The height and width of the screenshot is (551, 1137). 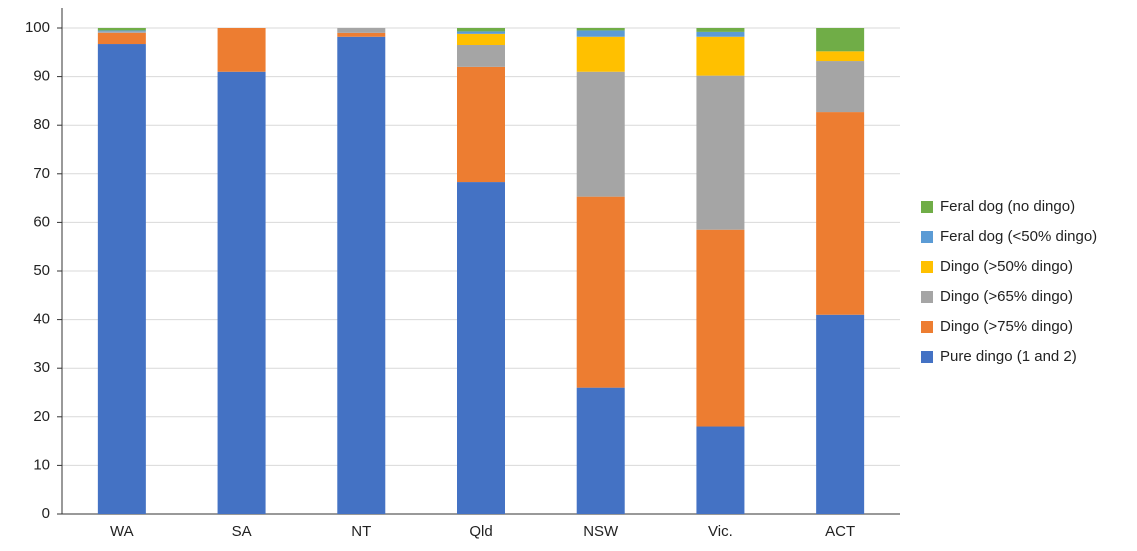 I want to click on y-tick-label: 40, so click(x=41, y=319).